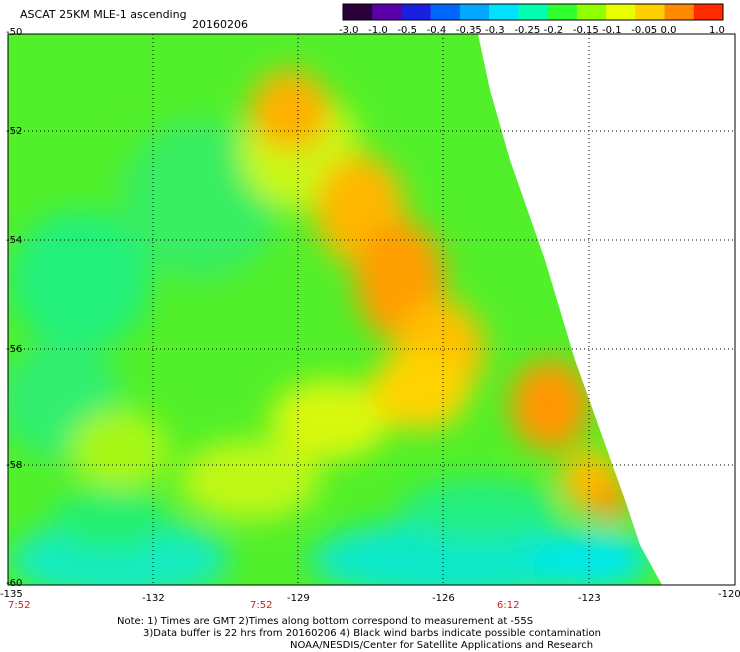 This screenshot has height=652, width=740. Describe the element at coordinates (14, 131) in the screenshot. I see `y-tick-label: -52` at that location.